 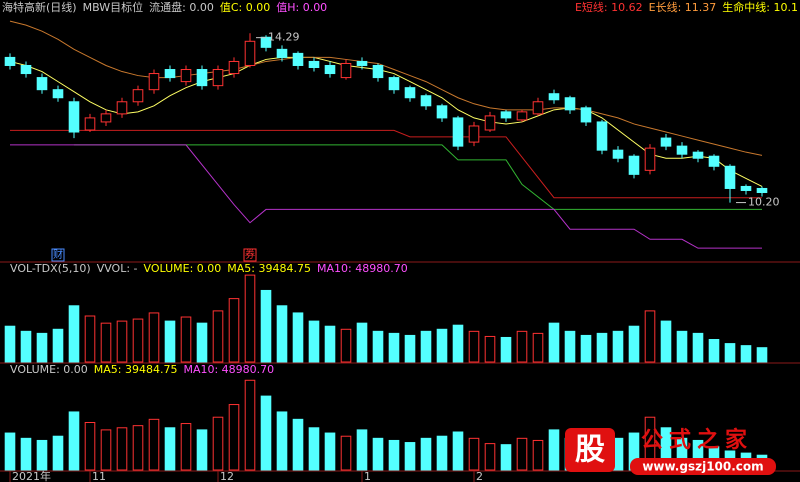 I want to click on legend-text: MBW目标位, so click(x=113, y=7).